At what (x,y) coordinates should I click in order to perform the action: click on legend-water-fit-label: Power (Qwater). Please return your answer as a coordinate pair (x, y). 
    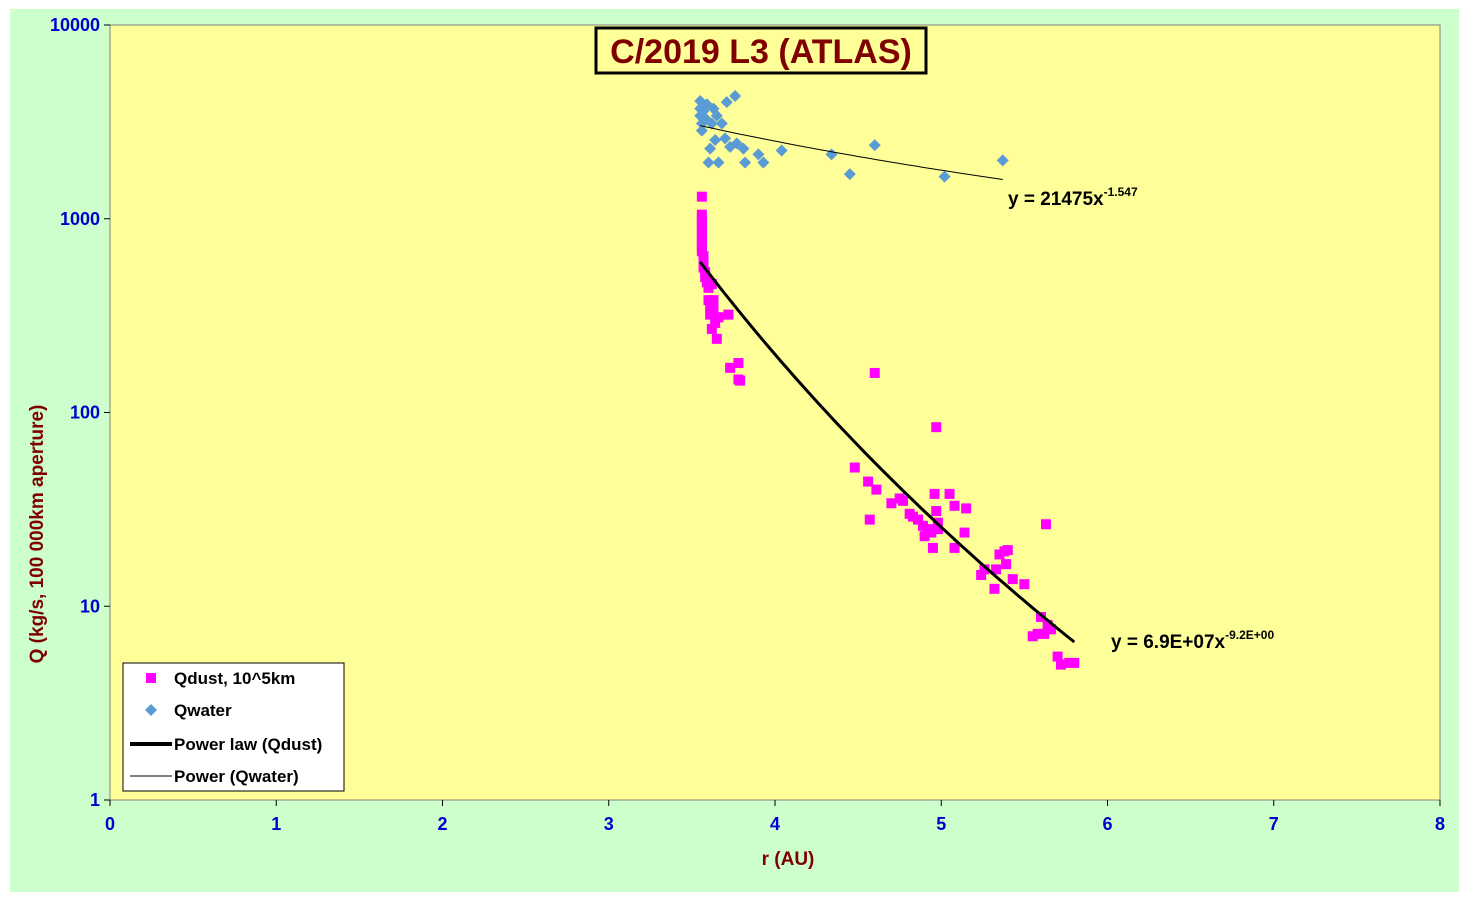
    Looking at the image, I should click on (236, 776).